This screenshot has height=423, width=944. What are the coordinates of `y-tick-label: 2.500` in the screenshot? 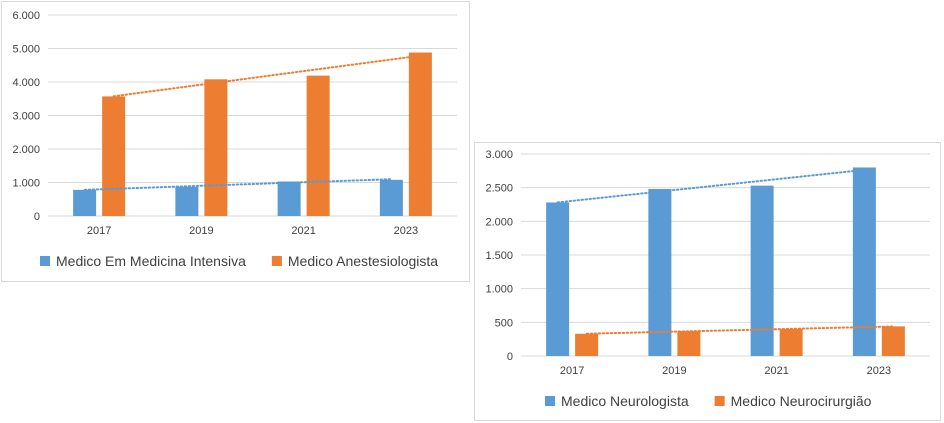 It's located at (499, 189).